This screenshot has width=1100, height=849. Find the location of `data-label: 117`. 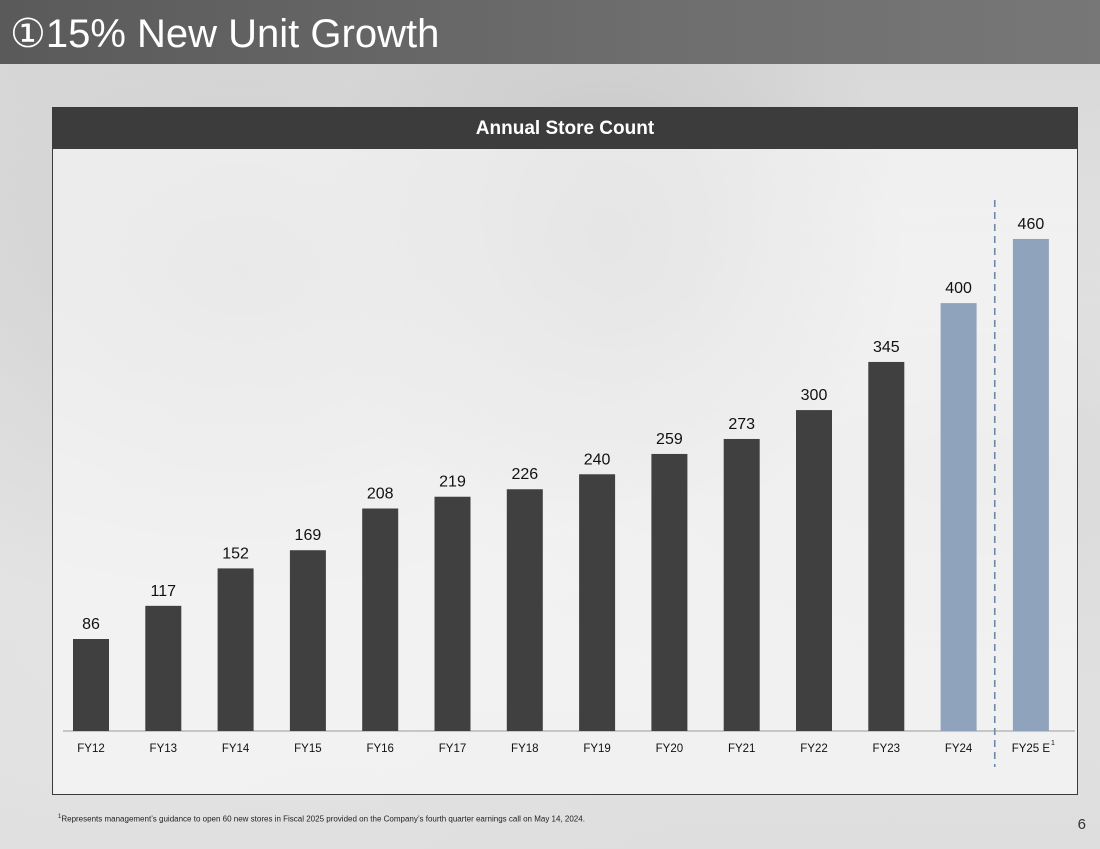

data-label: 117 is located at coordinates (164, 591).